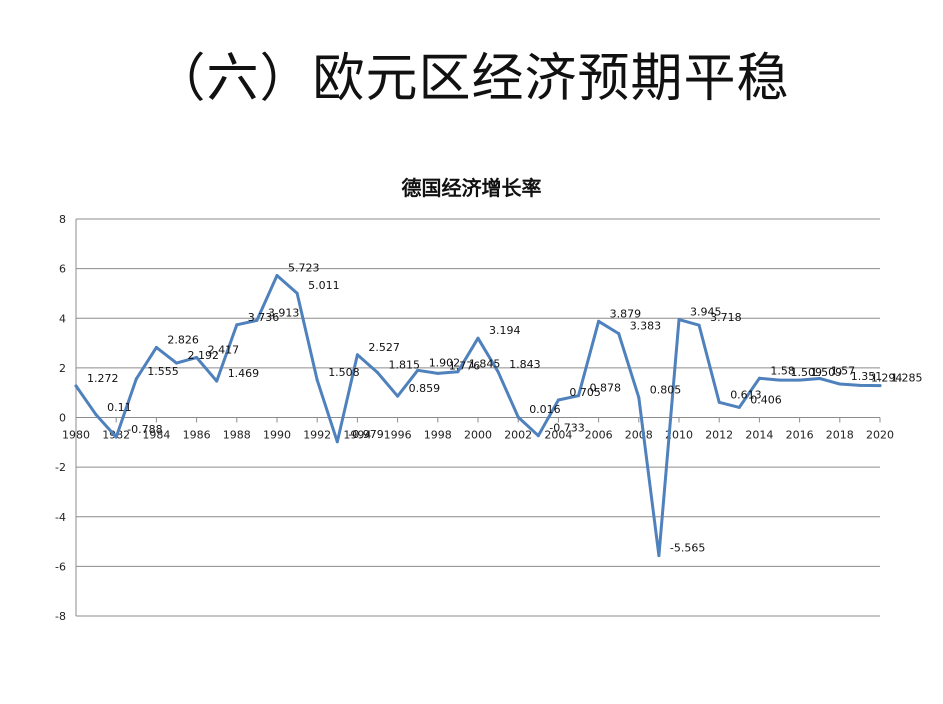 The height and width of the screenshot is (704, 943). I want to click on x-tick-label: 1980, so click(76, 435).